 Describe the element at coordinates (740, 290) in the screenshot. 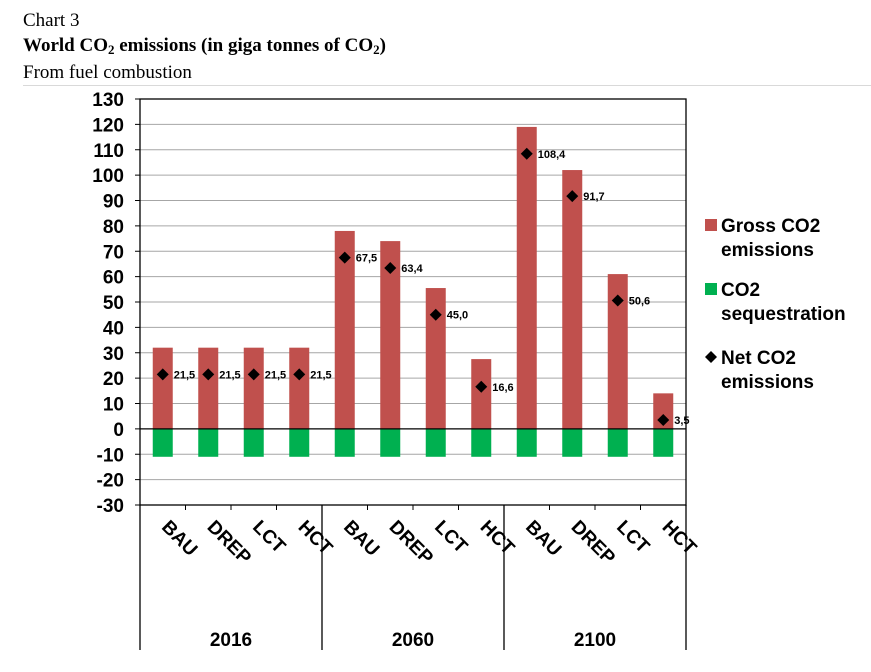

I see `legend-label: CO2` at that location.